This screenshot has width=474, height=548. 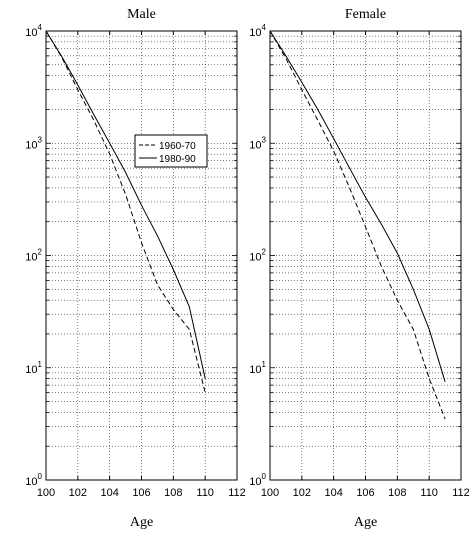 What do you see at coordinates (141, 14) in the screenshot?
I see `chart-title: Male` at bounding box center [141, 14].